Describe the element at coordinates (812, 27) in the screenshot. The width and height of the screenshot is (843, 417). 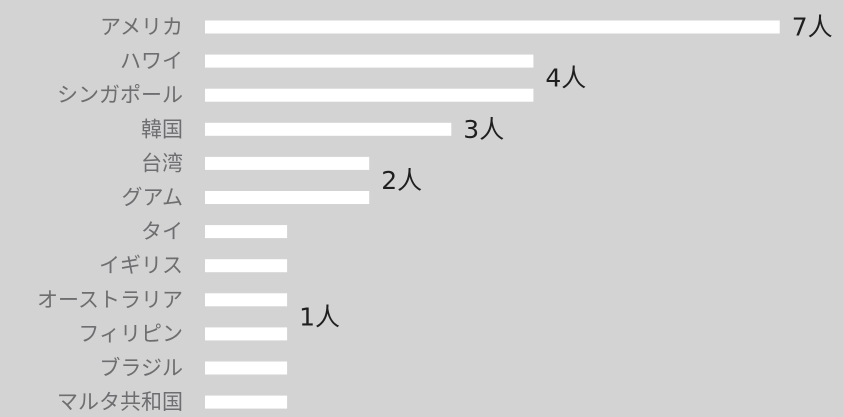
I see `value-label: 7人` at that location.